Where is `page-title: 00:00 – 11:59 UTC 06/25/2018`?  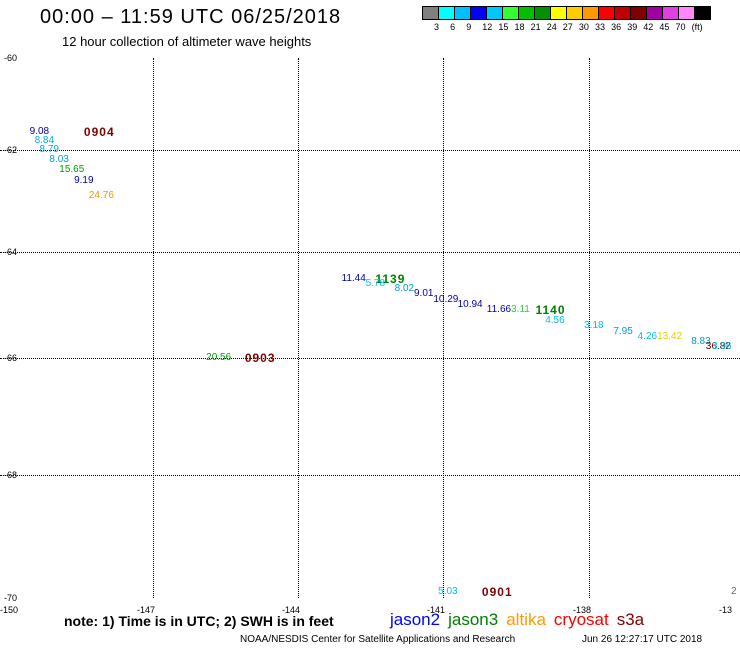 page-title: 00:00 – 11:59 UTC 06/25/2018 is located at coordinates (191, 17).